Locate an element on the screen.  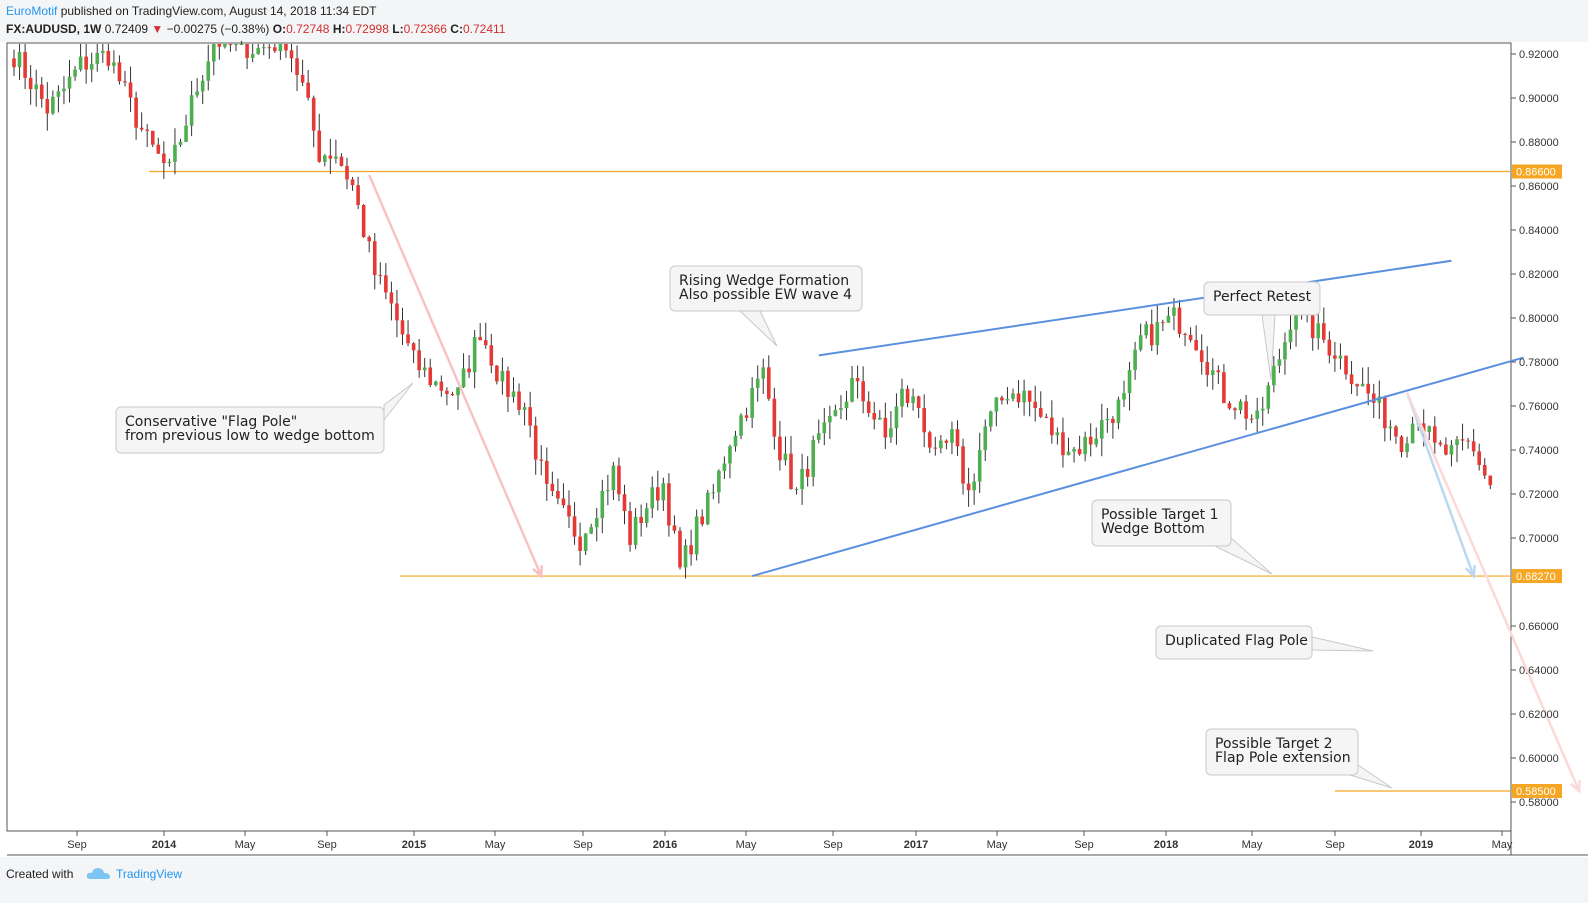
price-level-label: 0.68270 is located at coordinates (1536, 577).